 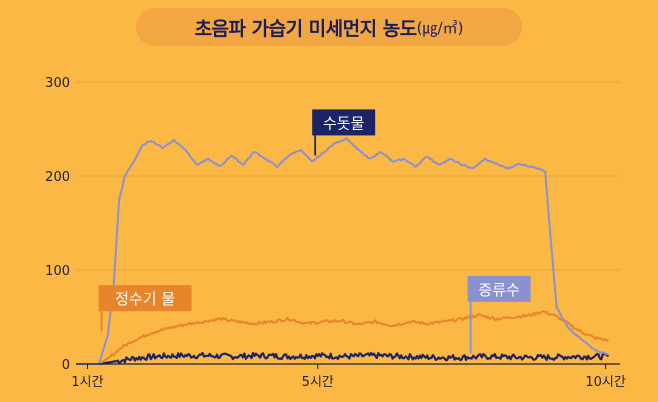 What do you see at coordinates (57, 83) in the screenshot?
I see `y-tick-label: 300` at bounding box center [57, 83].